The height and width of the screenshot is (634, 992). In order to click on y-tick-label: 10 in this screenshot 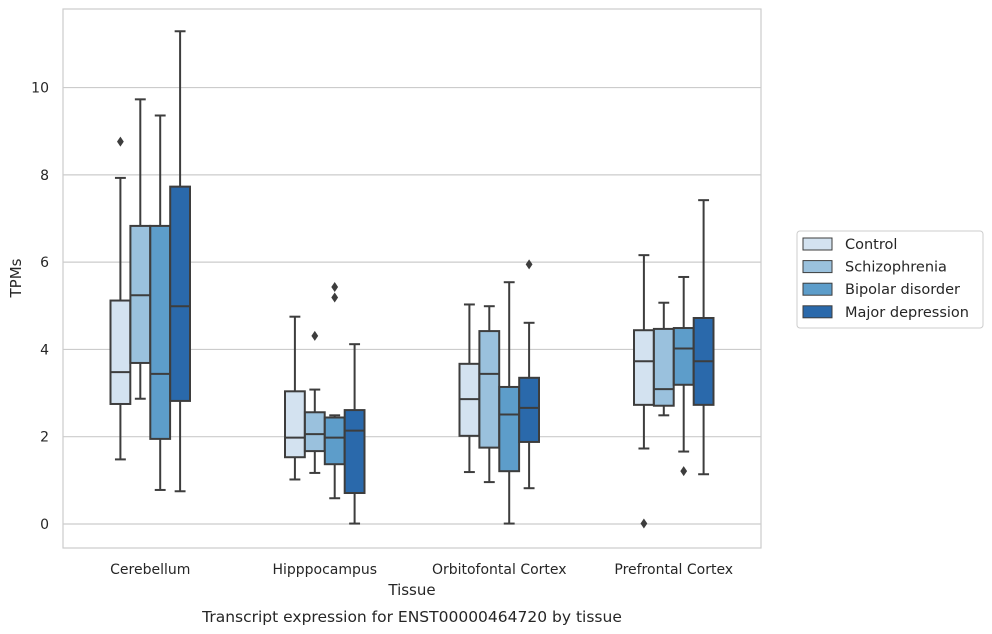, I will do `click(40, 89)`.